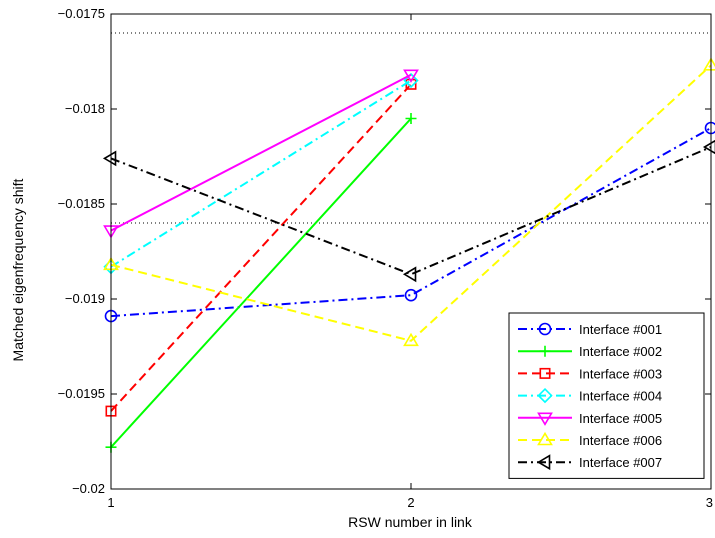 Image resolution: width=715 pixels, height=538 pixels. What do you see at coordinates (18, 269) in the screenshot?
I see `y-axis-title: Matched eigenfrequency shift` at bounding box center [18, 269].